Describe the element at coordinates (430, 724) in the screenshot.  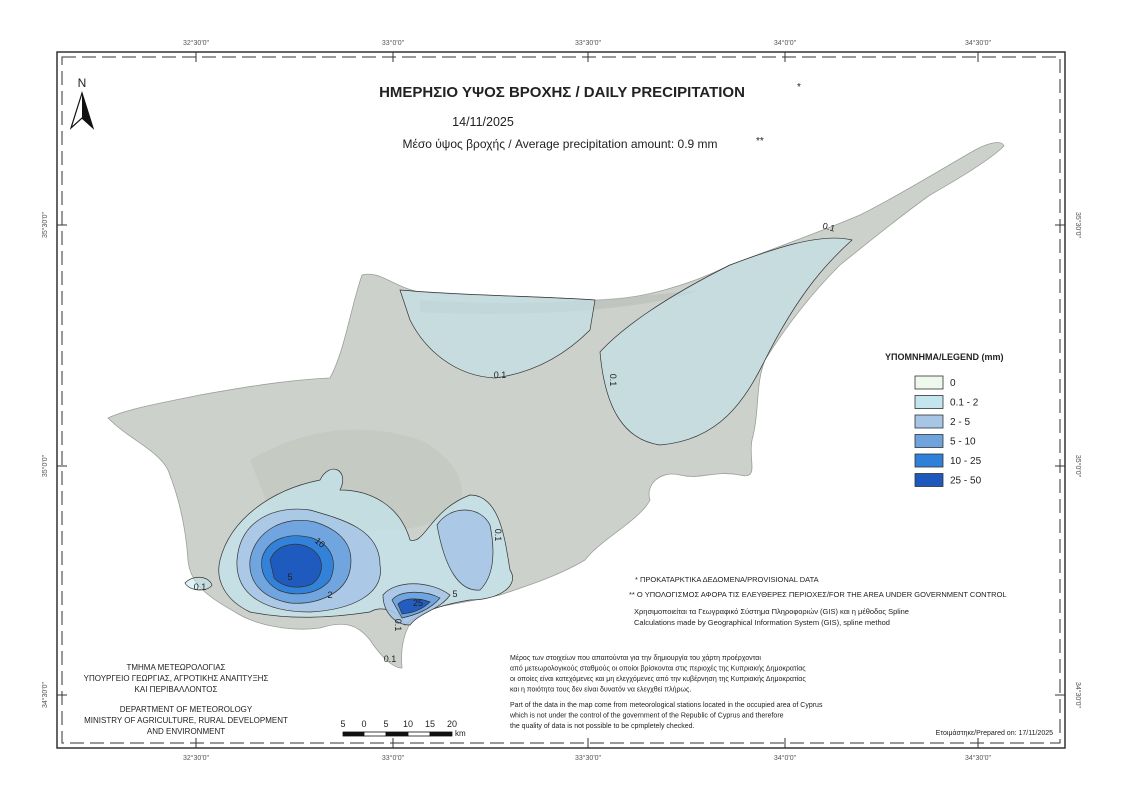
I see `scale-label: 15` at that location.